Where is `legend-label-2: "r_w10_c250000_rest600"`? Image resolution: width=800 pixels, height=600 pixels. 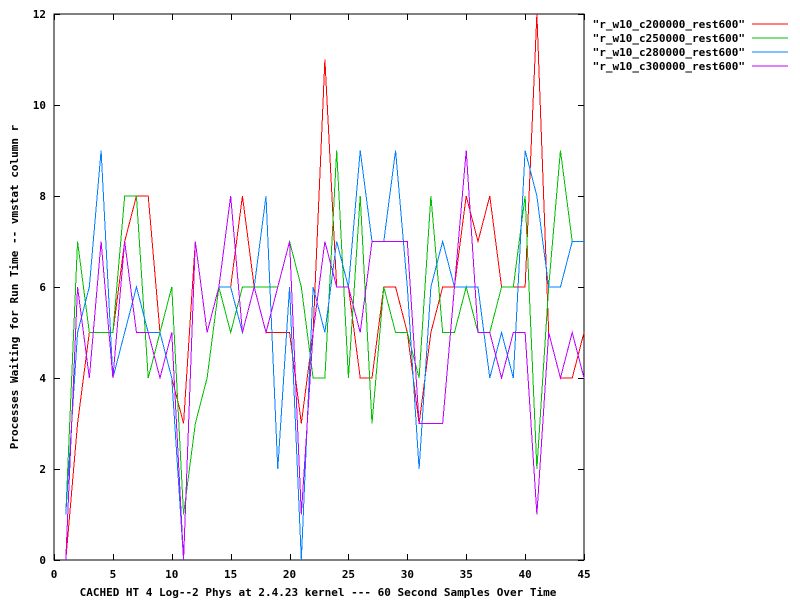
legend-label-2: "r_w10_c250000_rest600" is located at coordinates (669, 38).